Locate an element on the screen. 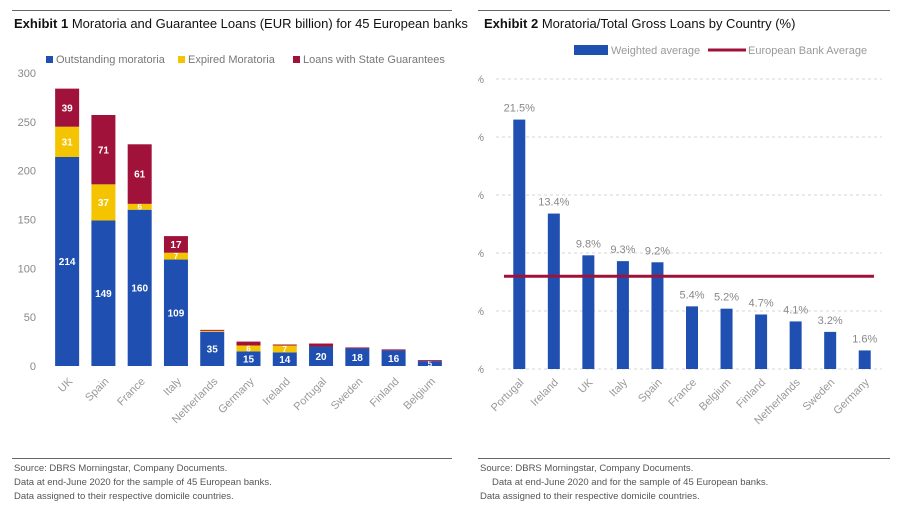 This screenshot has width=900, height=515. x-tick-label: Finland is located at coordinates (751, 394).